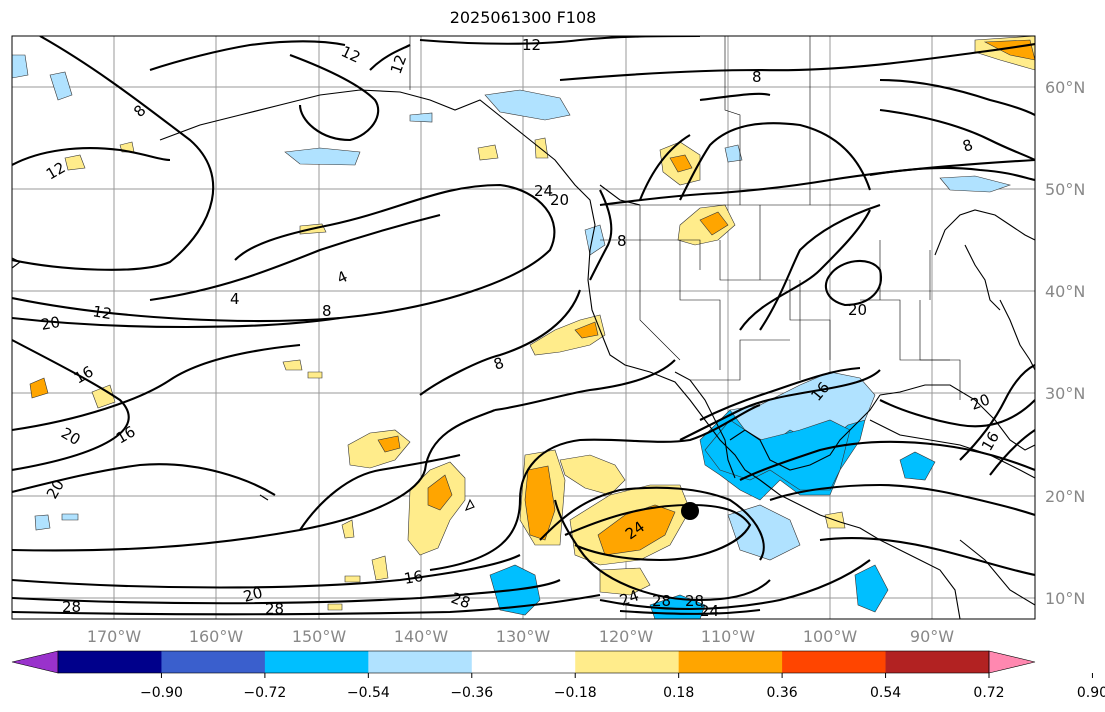 Image resolution: width=1105 pixels, height=712 pixels. Describe the element at coordinates (1091, 693) in the screenshot. I see `colorbar-tick-label: 0.90` at that location.